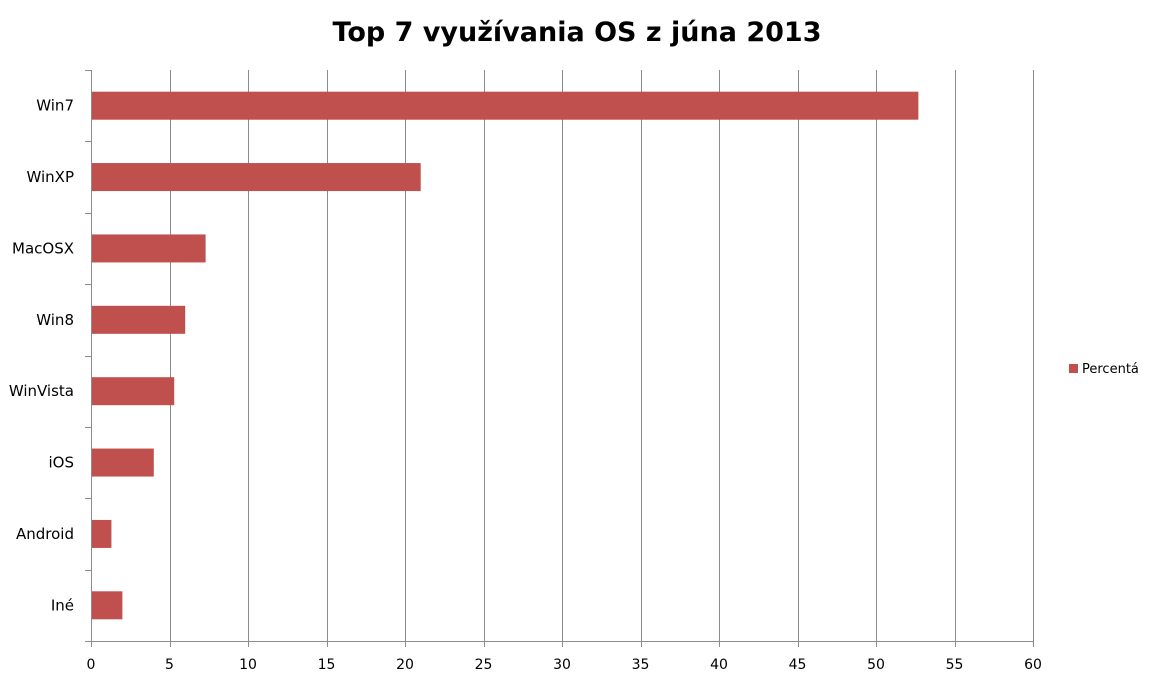 The image size is (1155, 685). I want to click on bar-winxp, so click(256, 177).